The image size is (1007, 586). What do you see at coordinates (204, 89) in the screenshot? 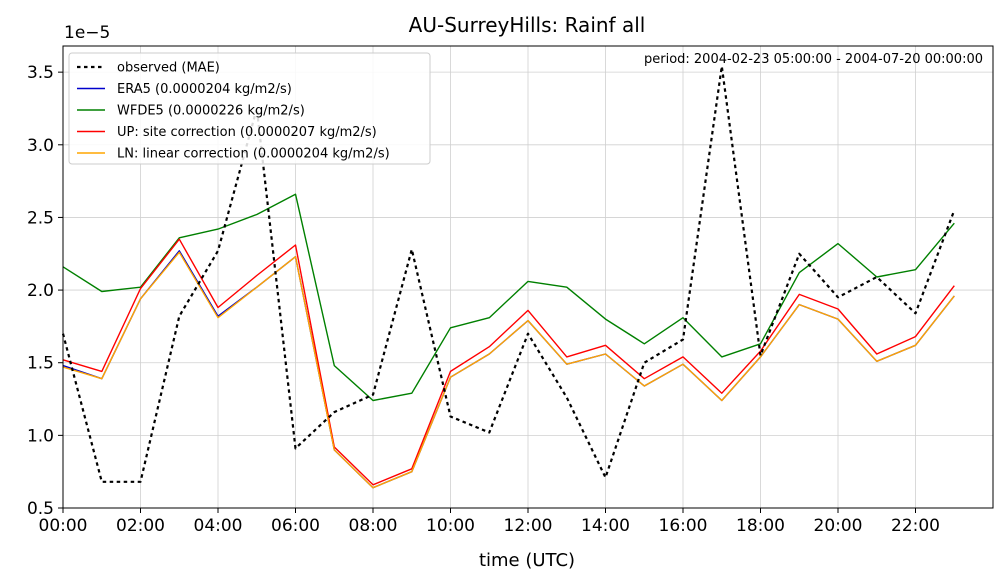
I see `legend-label: ERA5 (0.0000204 kg/m2/s)` at bounding box center [204, 89].